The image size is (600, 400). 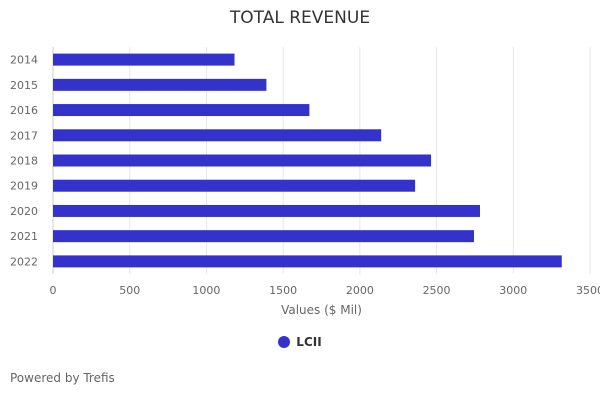 I want to click on legend-label: LCII, so click(x=309, y=342).